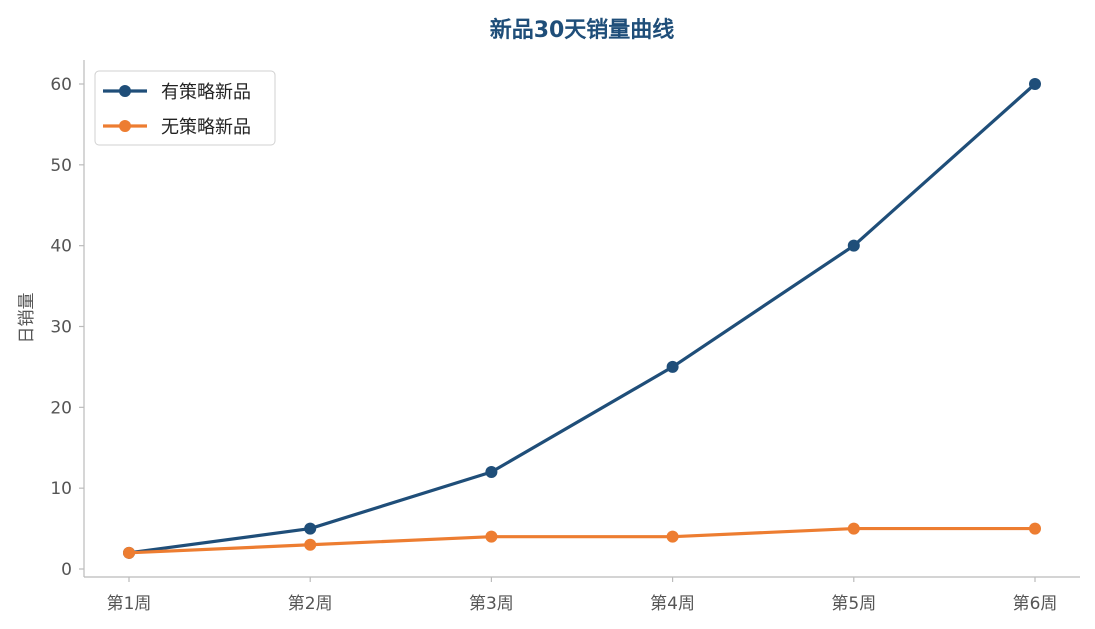 This screenshot has width=1095, height=629. What do you see at coordinates (61, 328) in the screenshot?
I see `y-tick-label: 30` at bounding box center [61, 328].